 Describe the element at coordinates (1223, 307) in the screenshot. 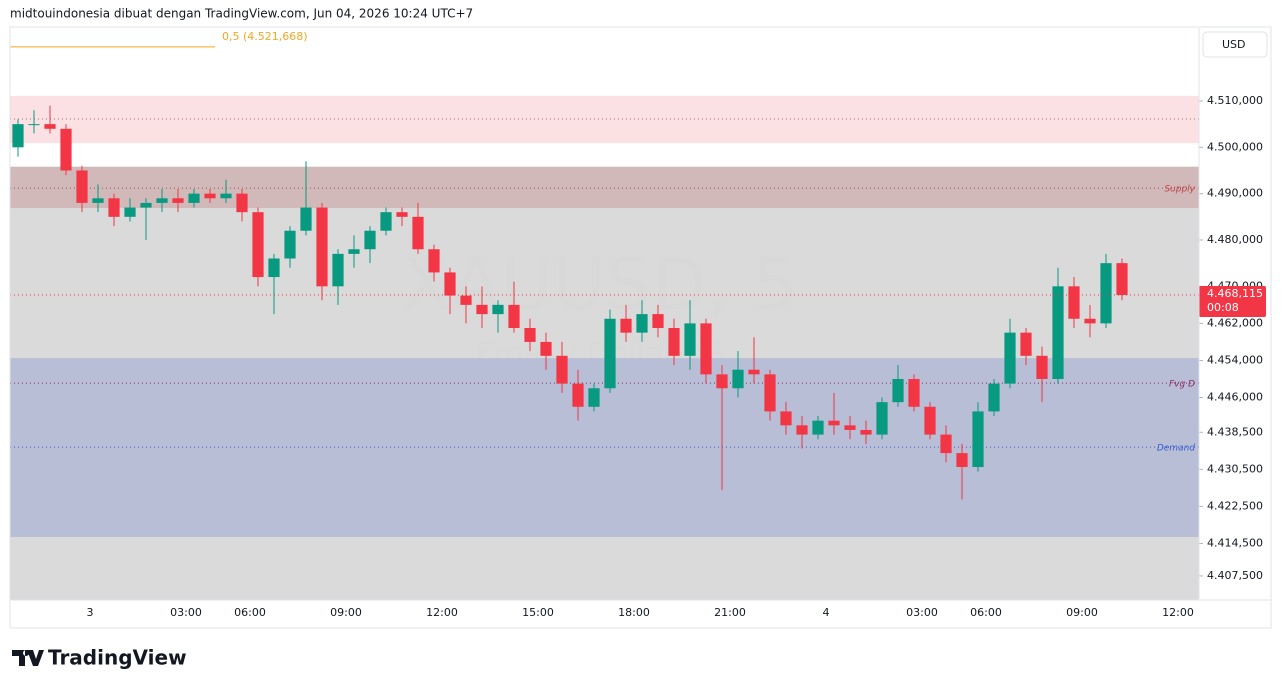

I see `countdown-label: 00:08` at that location.